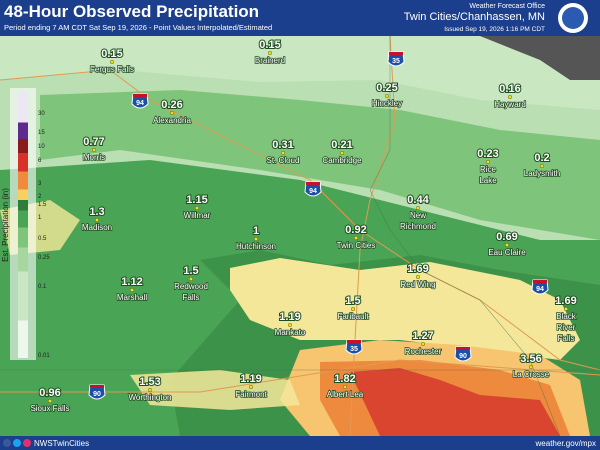 The width and height of the screenshot is (600, 450). What do you see at coordinates (488, 169) in the screenshot?
I see `city-name: Rice` at bounding box center [488, 169].